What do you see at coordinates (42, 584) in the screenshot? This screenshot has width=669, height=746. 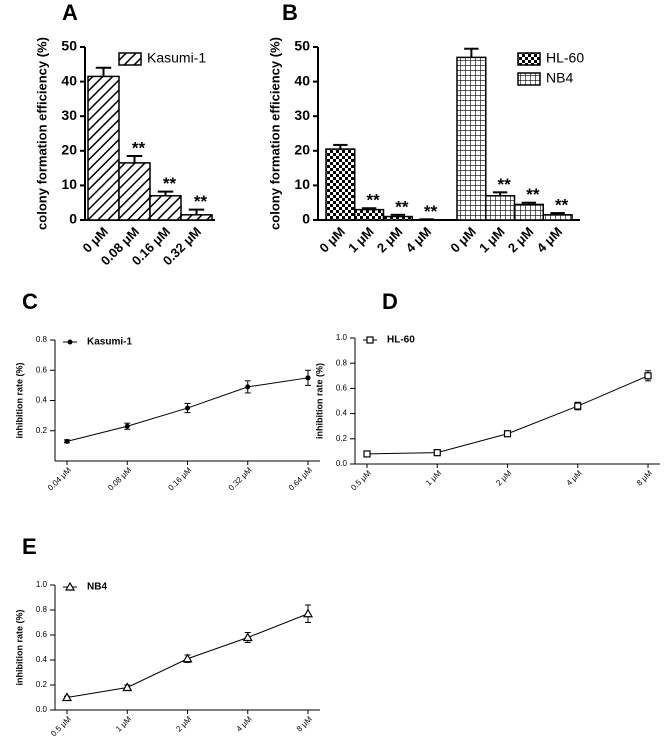 I see `y-tick-label: 1.0` at bounding box center [42, 584].